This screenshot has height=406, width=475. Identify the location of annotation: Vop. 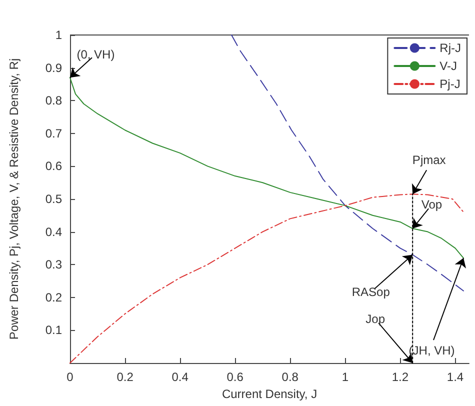
(431, 205).